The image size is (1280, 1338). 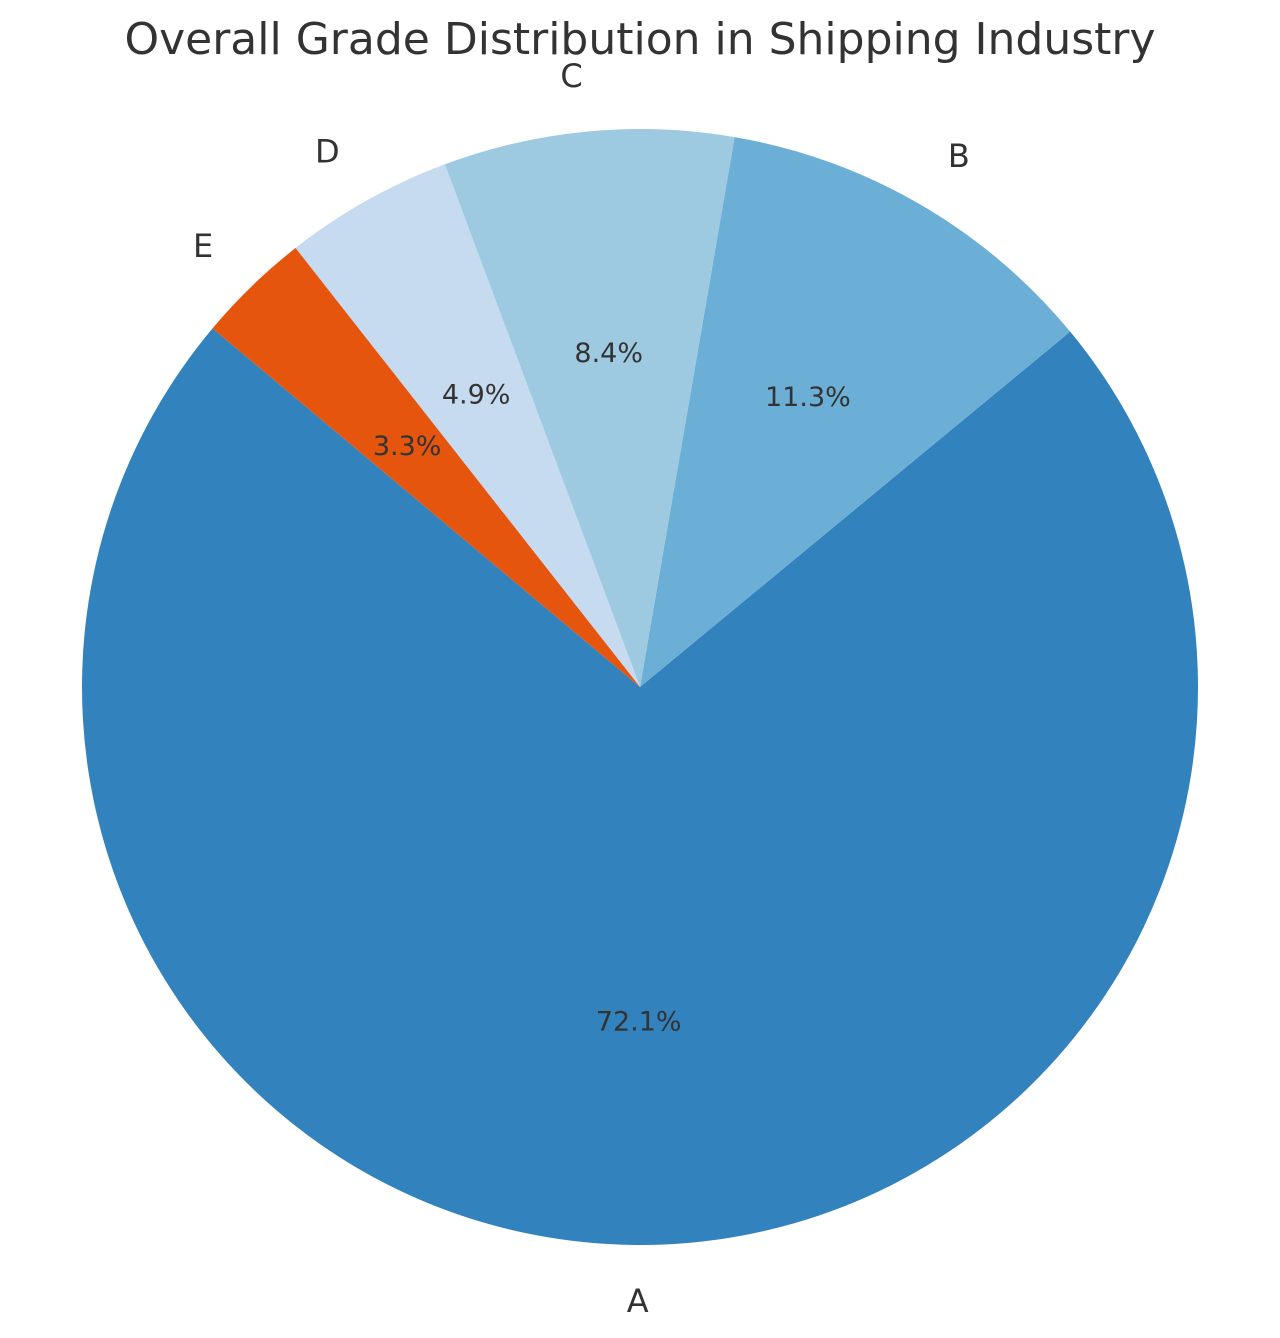 What do you see at coordinates (639, 1021) in the screenshot?
I see `slice-percent-a: 72.1%` at bounding box center [639, 1021].